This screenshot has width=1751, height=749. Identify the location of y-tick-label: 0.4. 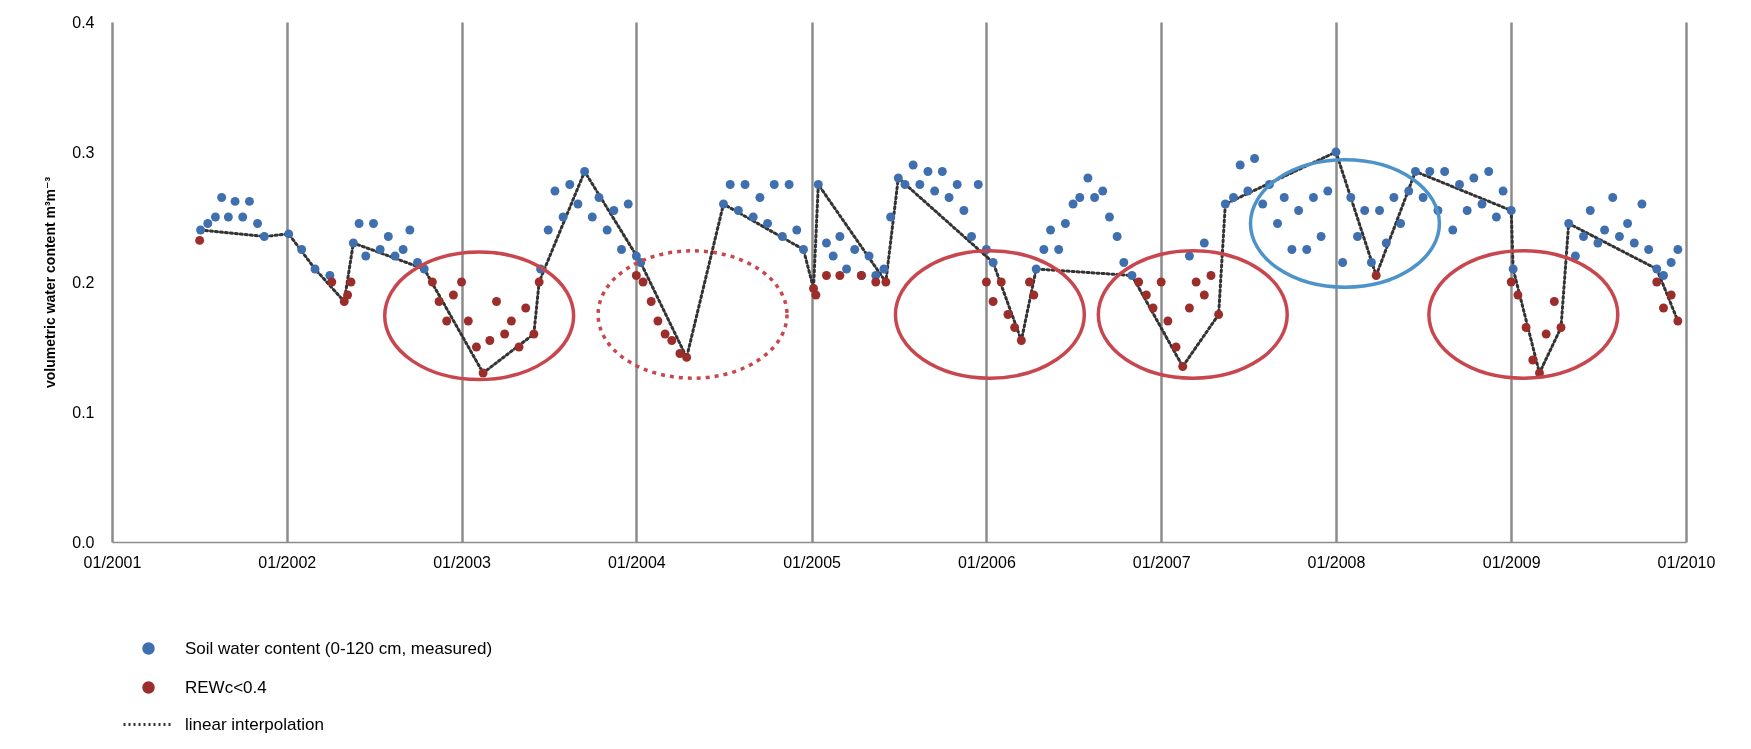
(83, 22).